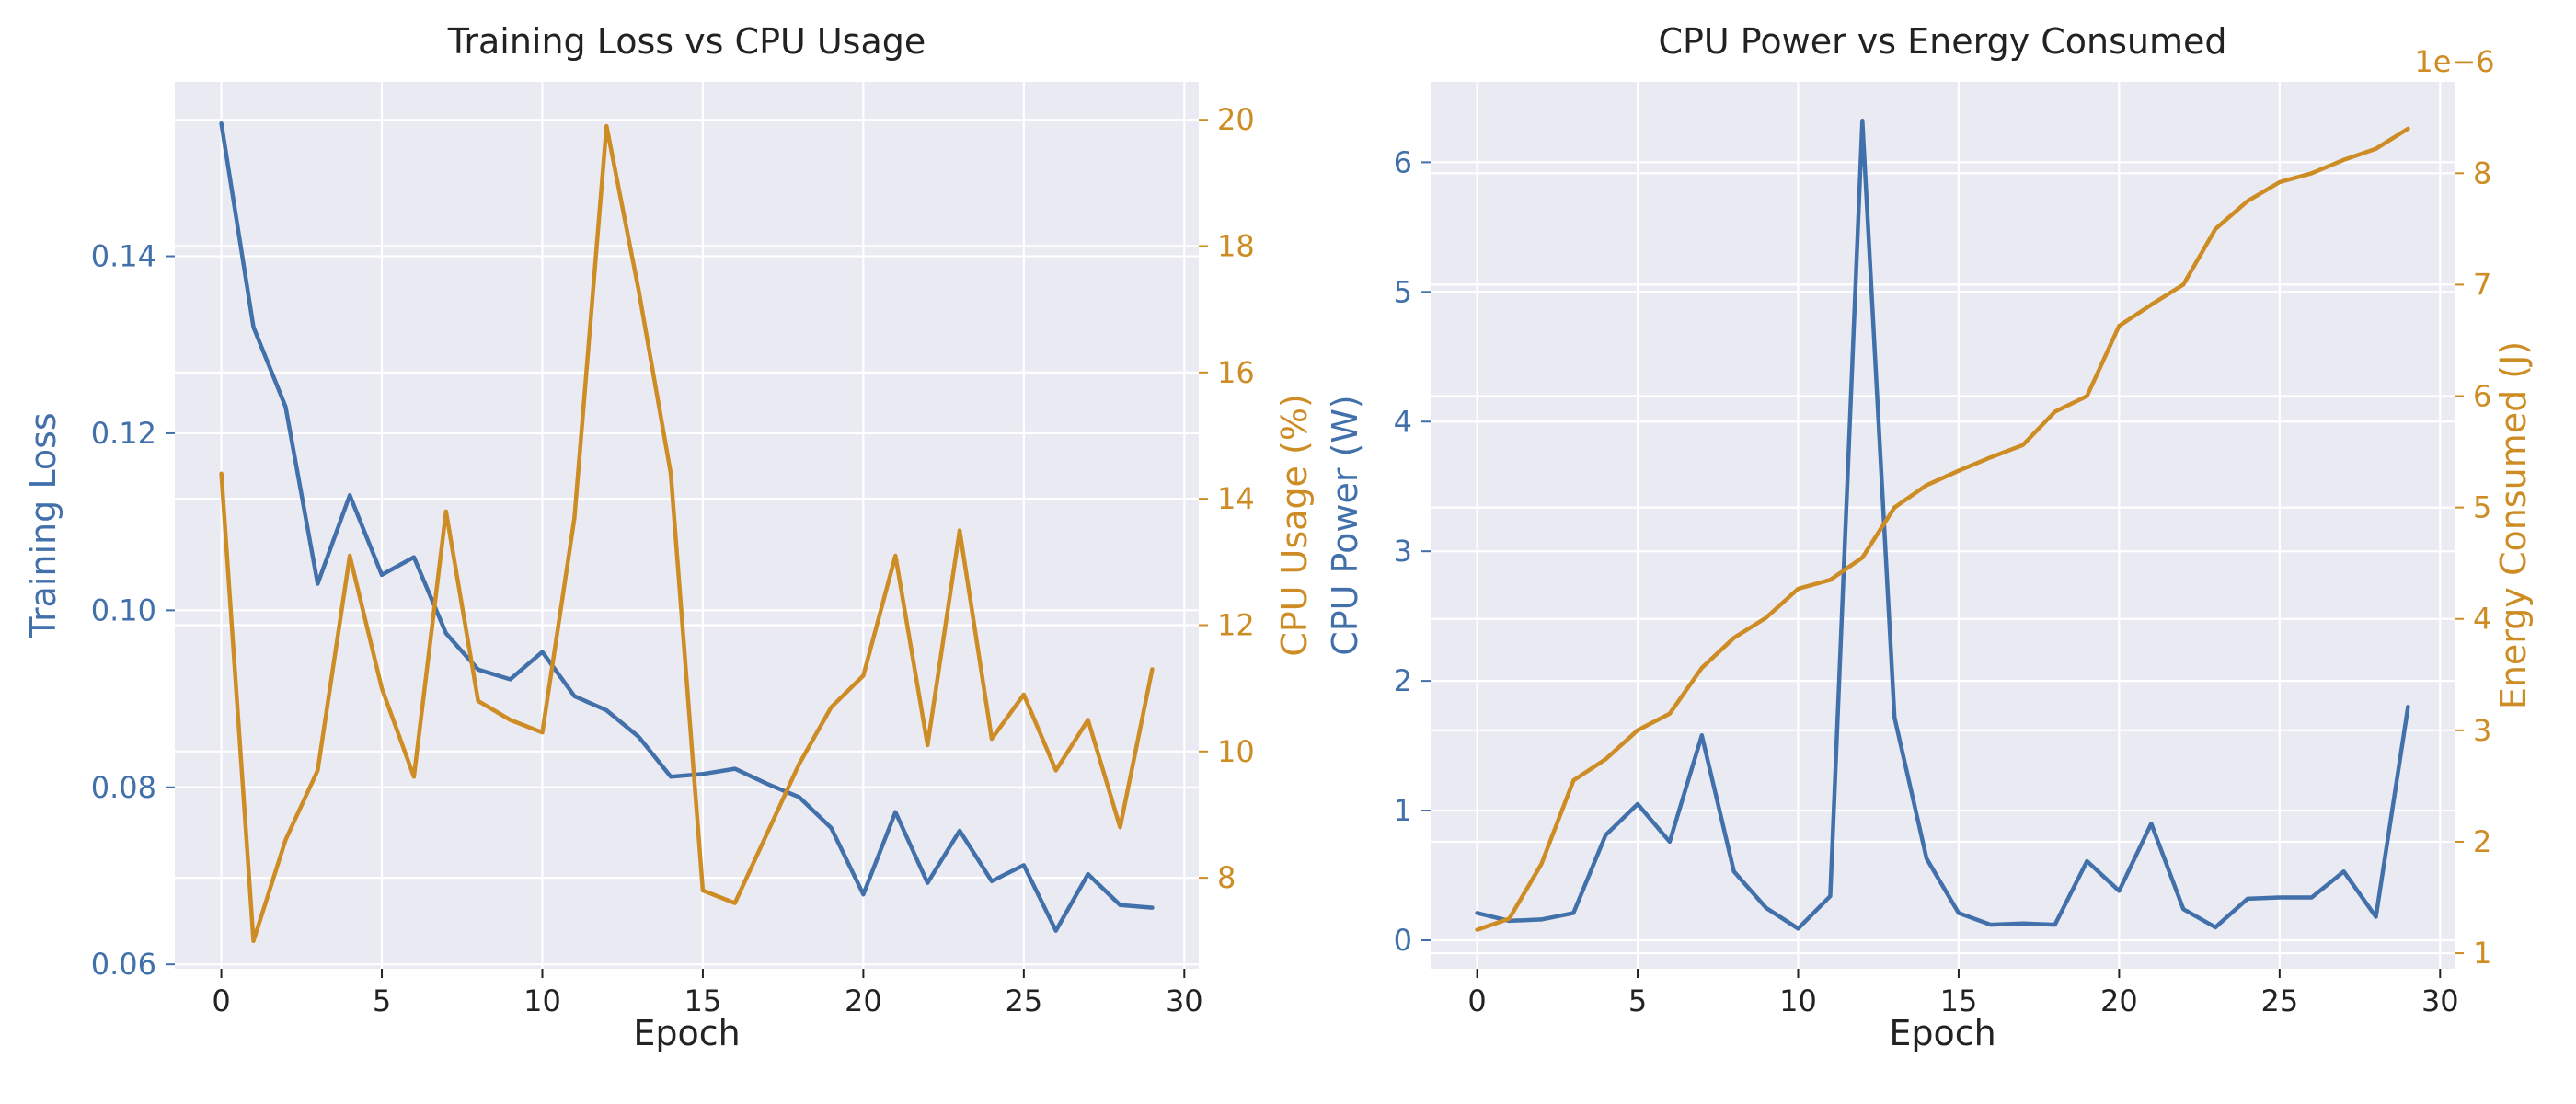 This screenshot has width=2576, height=1104. What do you see at coordinates (1236, 624) in the screenshot?
I see `chart-1-y2tick-label: 12` at bounding box center [1236, 624].